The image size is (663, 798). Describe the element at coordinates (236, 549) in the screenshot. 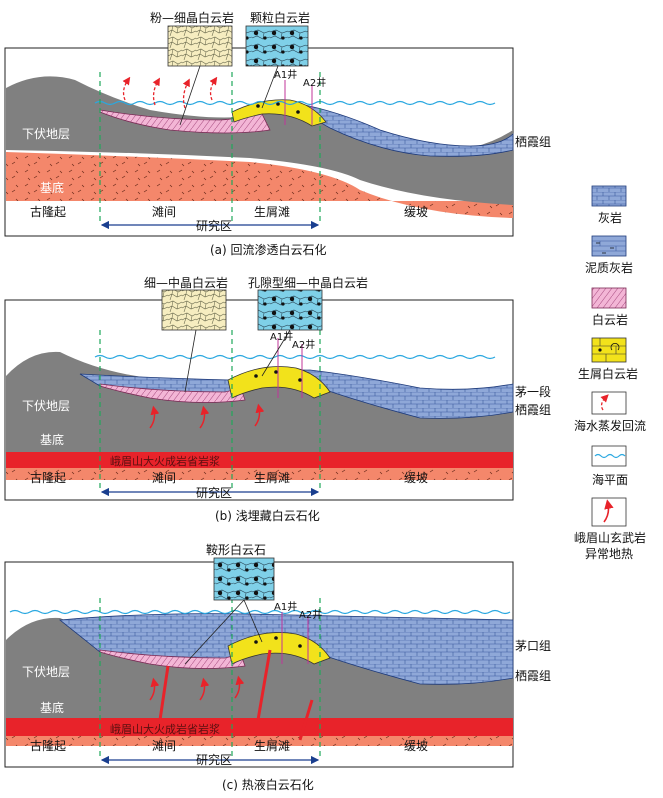

I see `inset-label-1: 鞍形白云石` at that location.